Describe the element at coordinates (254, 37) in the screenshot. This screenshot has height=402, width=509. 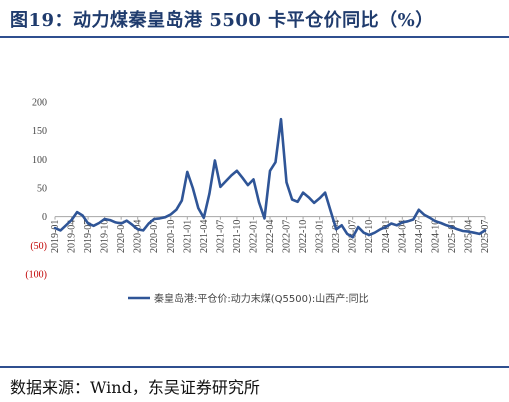
I see `top-divider` at that location.